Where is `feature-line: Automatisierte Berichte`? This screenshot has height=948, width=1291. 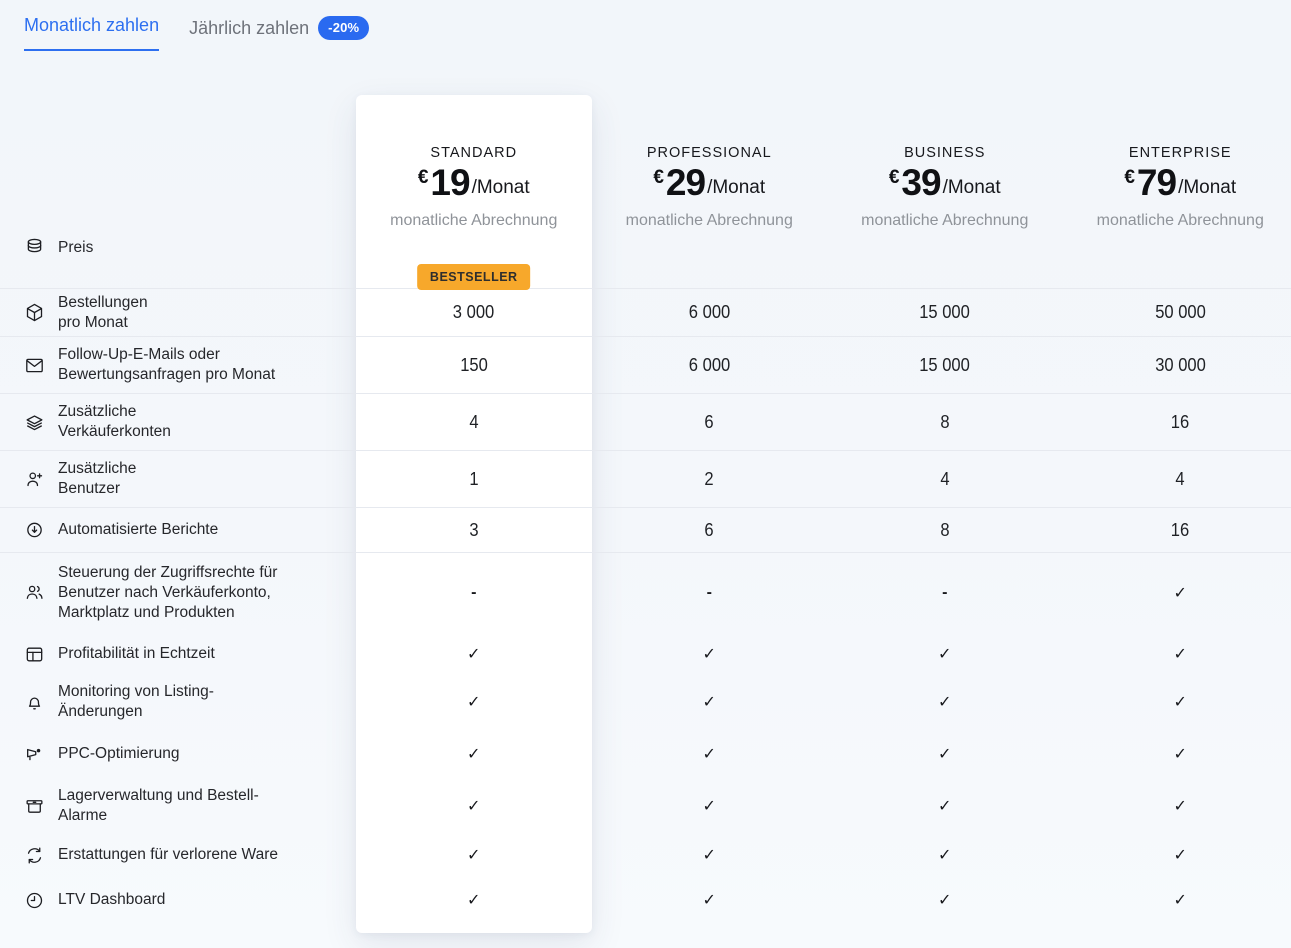
feature-line: Automatisierte Berichte is located at coordinates (138, 529).